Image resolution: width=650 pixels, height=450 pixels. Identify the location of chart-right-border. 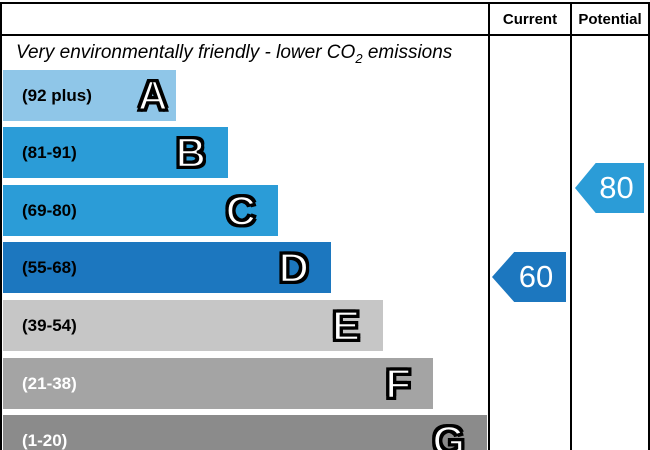
(649, 226).